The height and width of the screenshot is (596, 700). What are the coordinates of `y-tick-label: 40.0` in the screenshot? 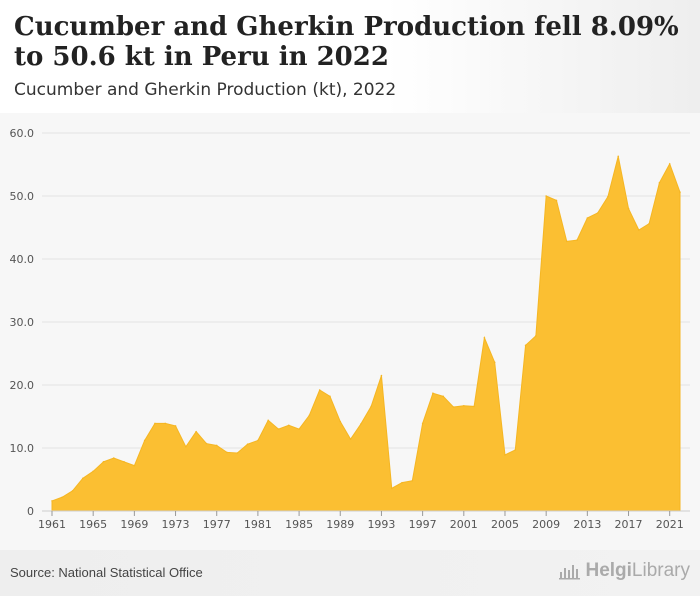 It's located at (22, 259).